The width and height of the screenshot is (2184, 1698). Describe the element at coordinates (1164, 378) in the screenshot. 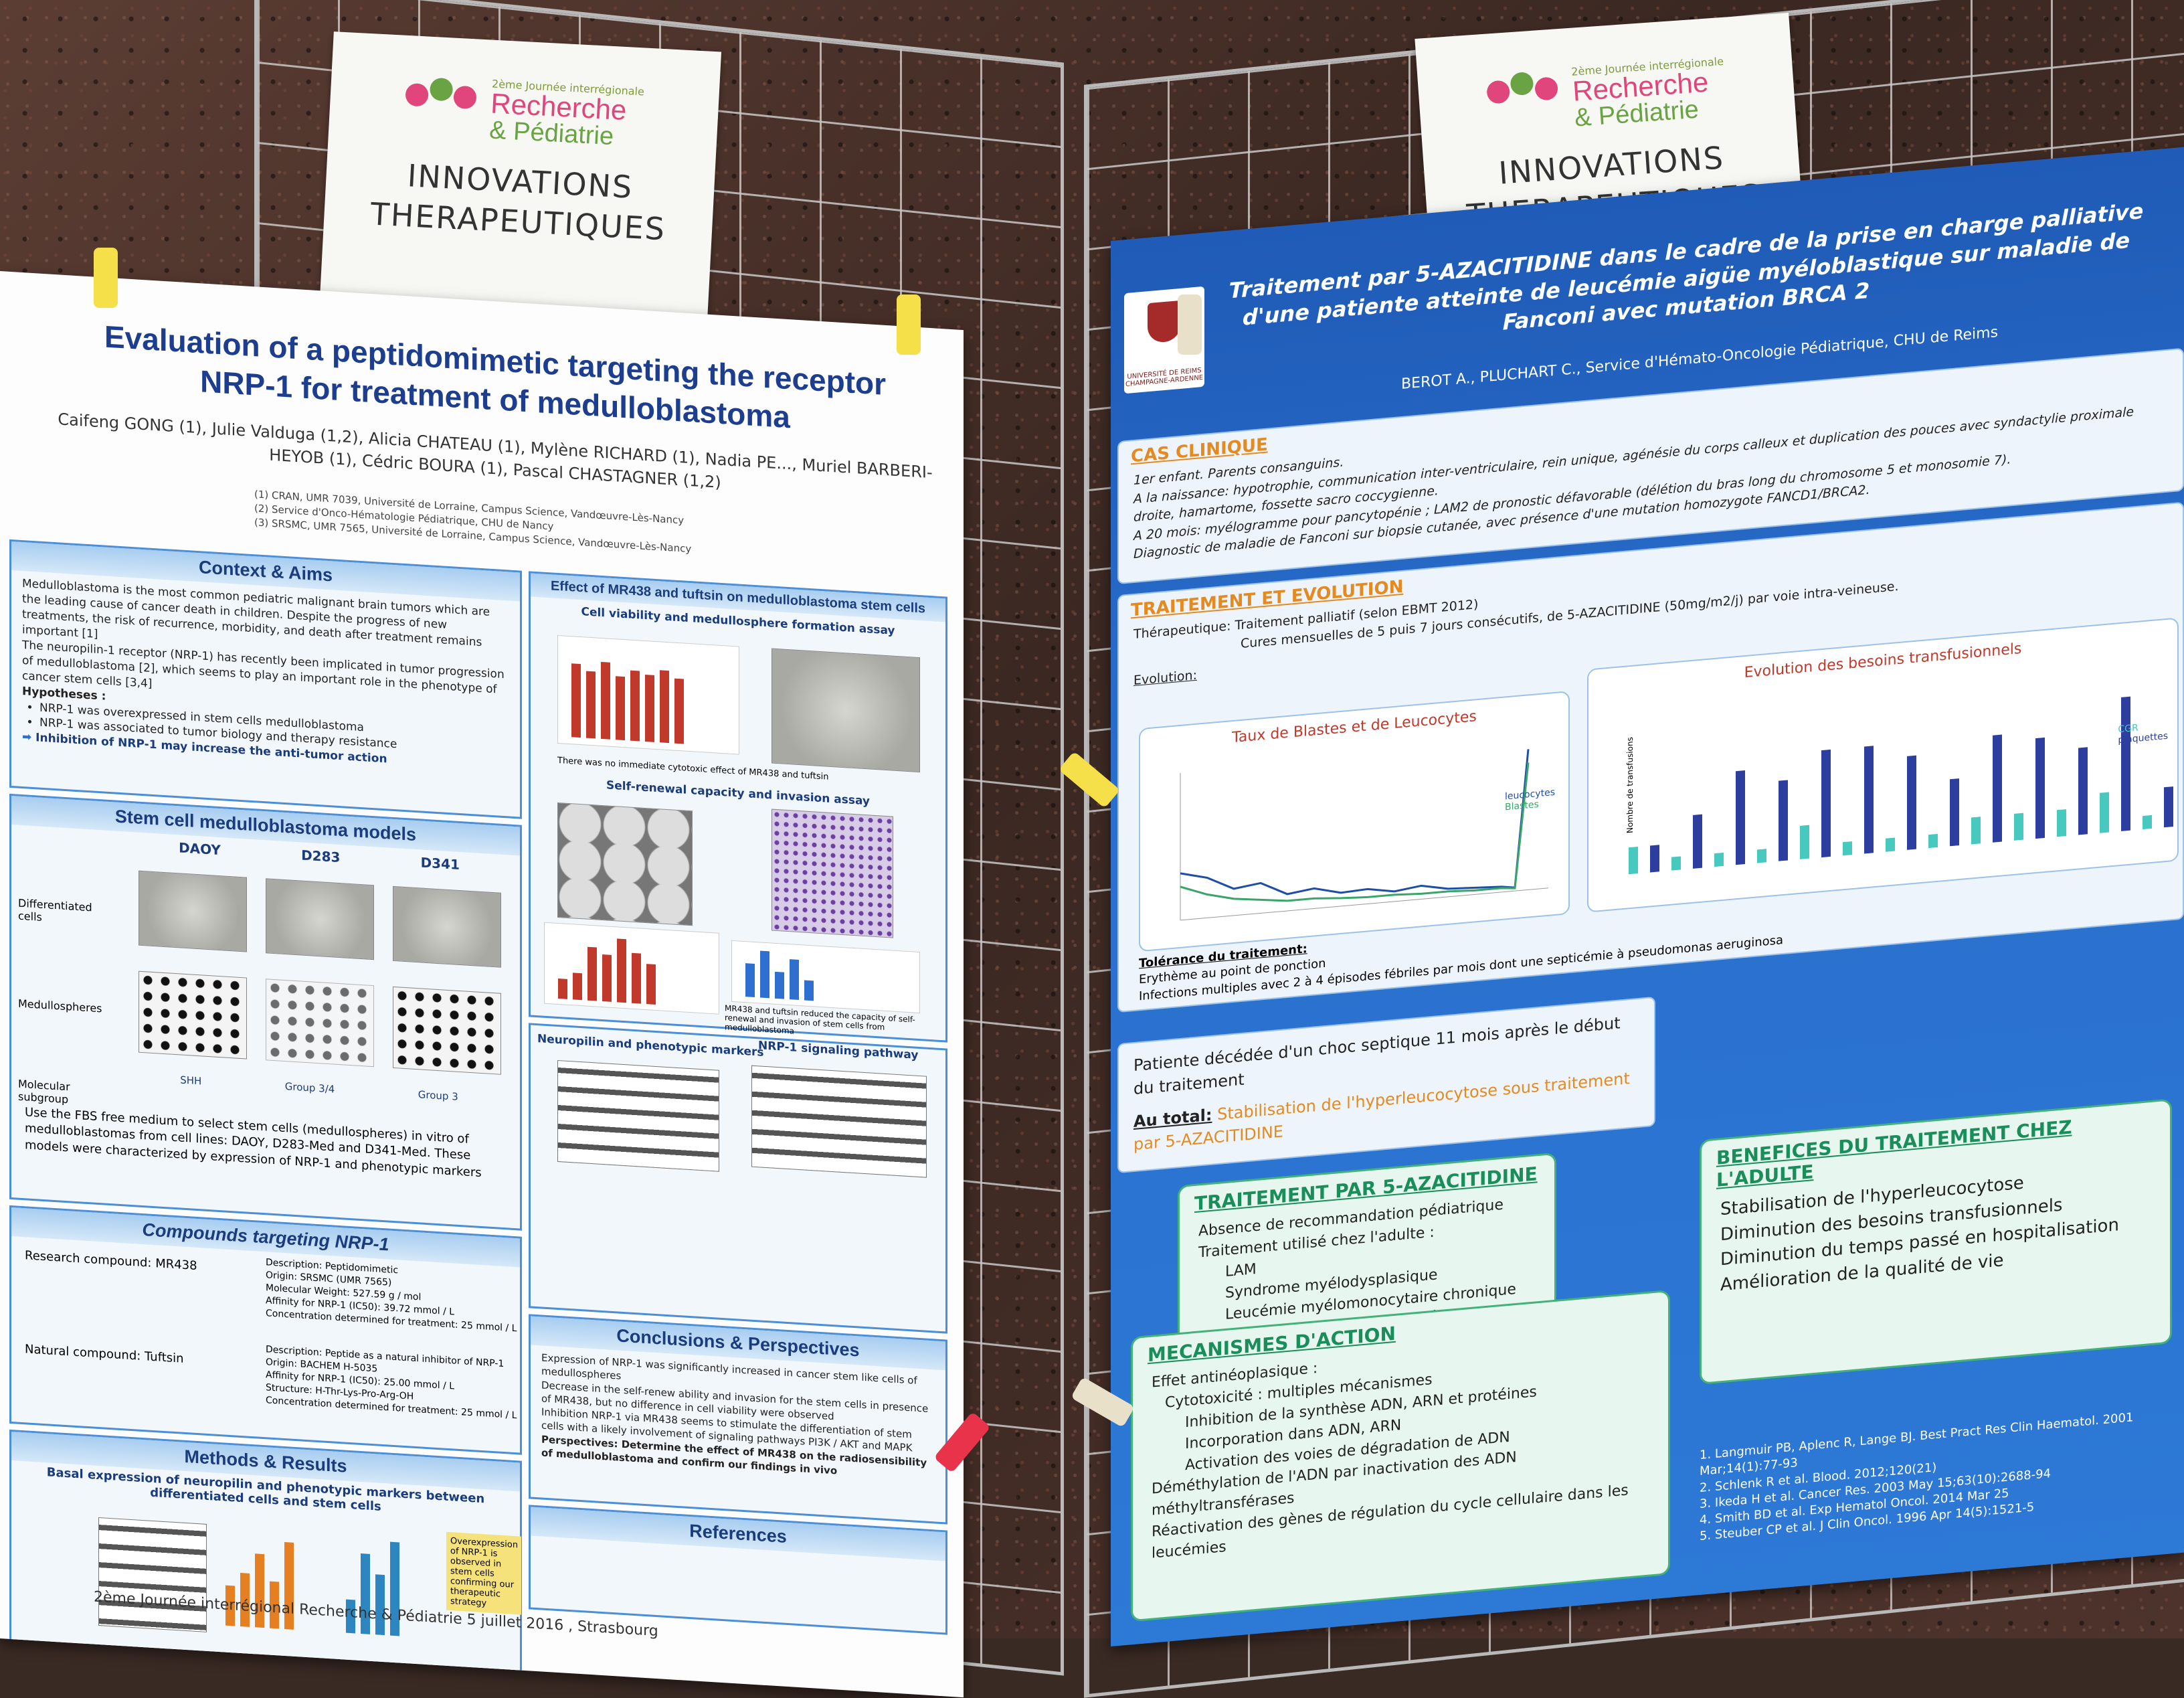

I see `university-name: UNIVERSITÉ DE REIMS CHAMPAGNE-ARDENNE` at that location.